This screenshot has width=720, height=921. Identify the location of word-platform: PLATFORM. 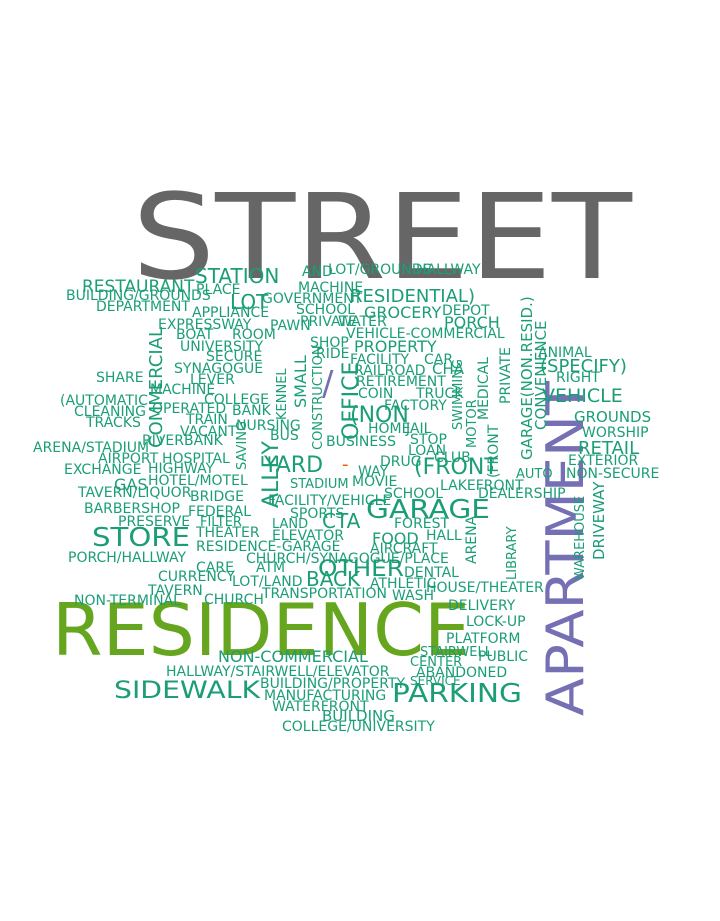
(483, 639).